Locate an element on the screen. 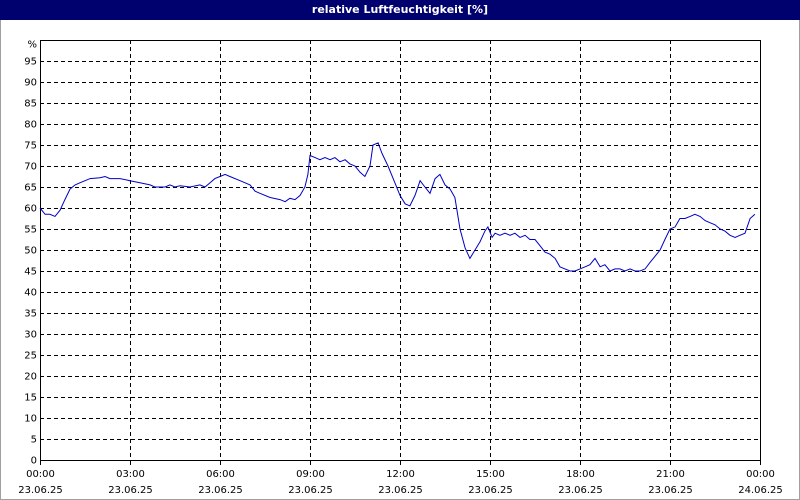 The image size is (800, 500). y-tick-label: 25 is located at coordinates (30, 356).